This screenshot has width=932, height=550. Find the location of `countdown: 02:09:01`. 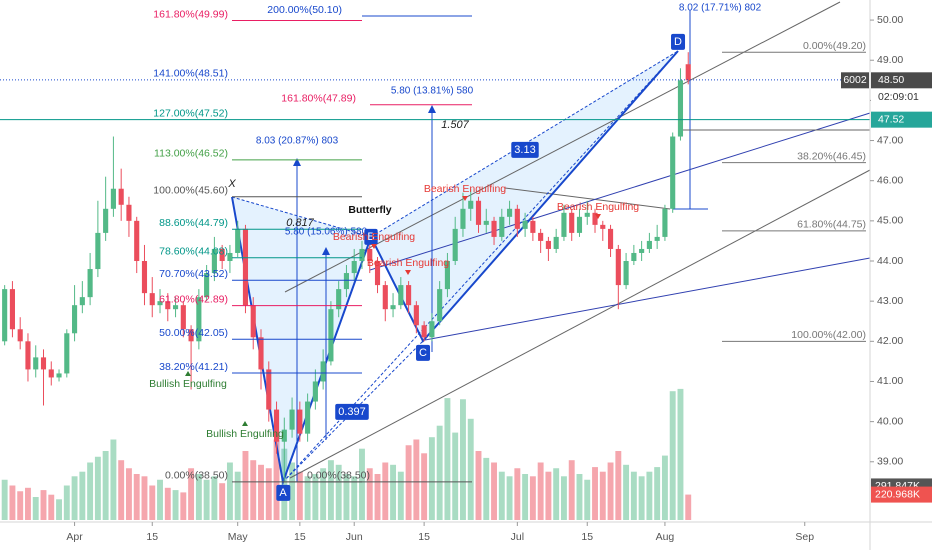

countdown: 02:09:01 is located at coordinates (898, 97).